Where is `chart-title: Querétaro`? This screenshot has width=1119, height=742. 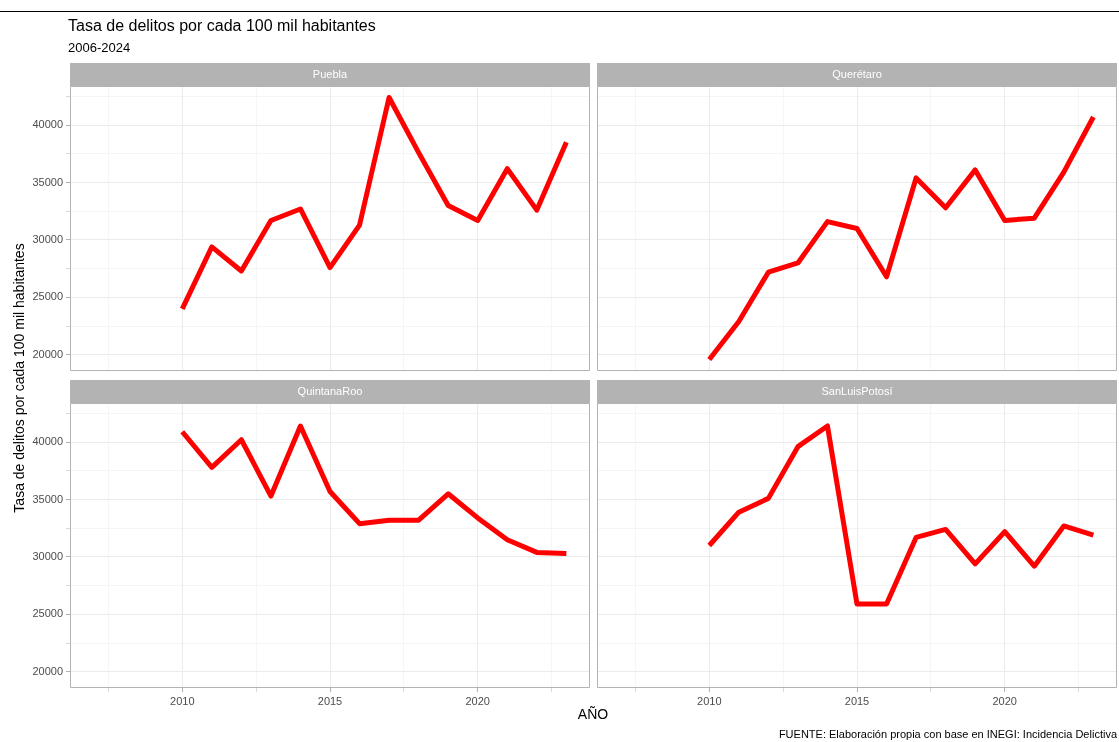 chart-title: Querétaro is located at coordinates (857, 74).